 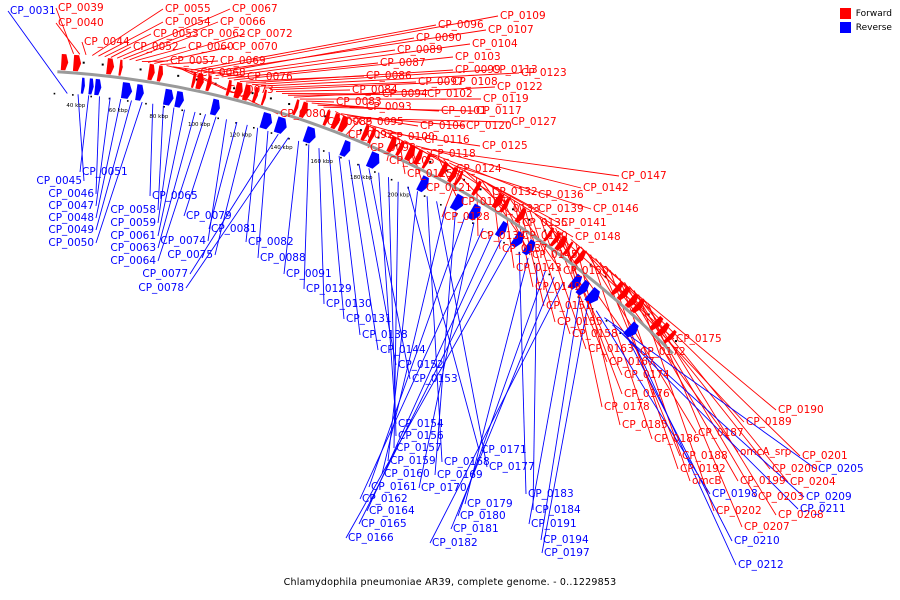 What do you see at coordinates (567, 553) in the screenshot?
I see `gene-label-cp-0197: CP_0197` at bounding box center [567, 553].